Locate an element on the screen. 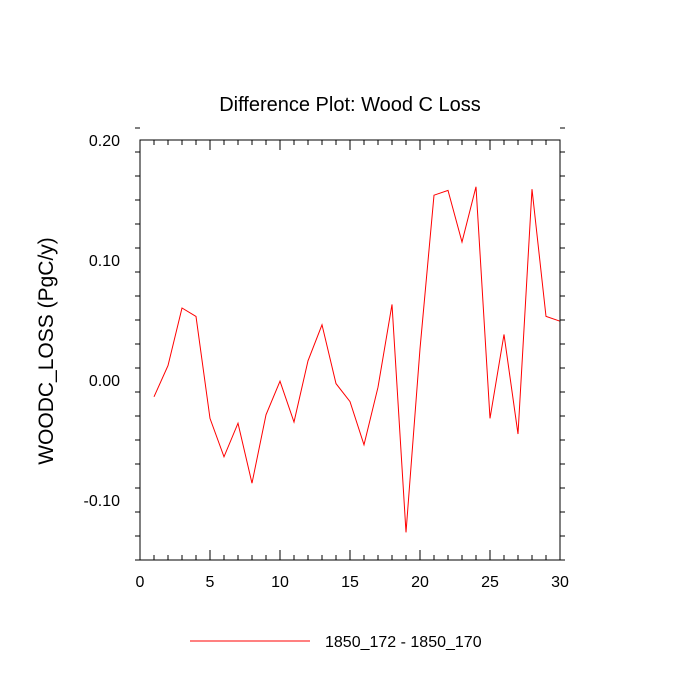  x-tick-label: 0 is located at coordinates (140, 582).